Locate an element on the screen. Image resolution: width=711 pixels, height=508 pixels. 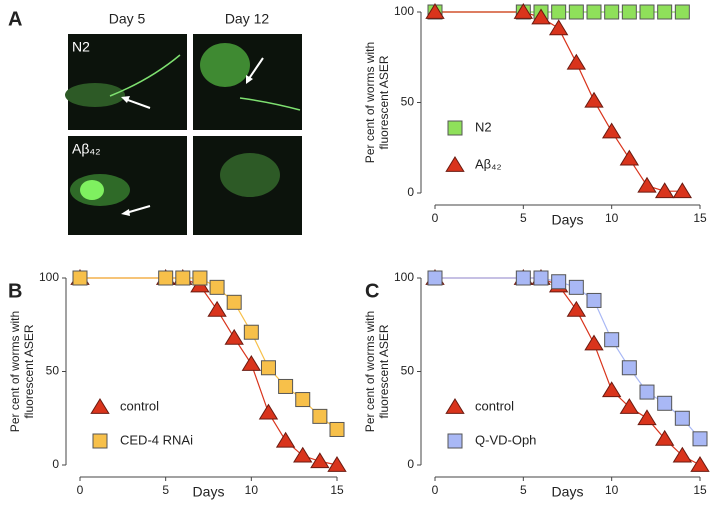
panel-label: A is located at coordinates (15, 19).